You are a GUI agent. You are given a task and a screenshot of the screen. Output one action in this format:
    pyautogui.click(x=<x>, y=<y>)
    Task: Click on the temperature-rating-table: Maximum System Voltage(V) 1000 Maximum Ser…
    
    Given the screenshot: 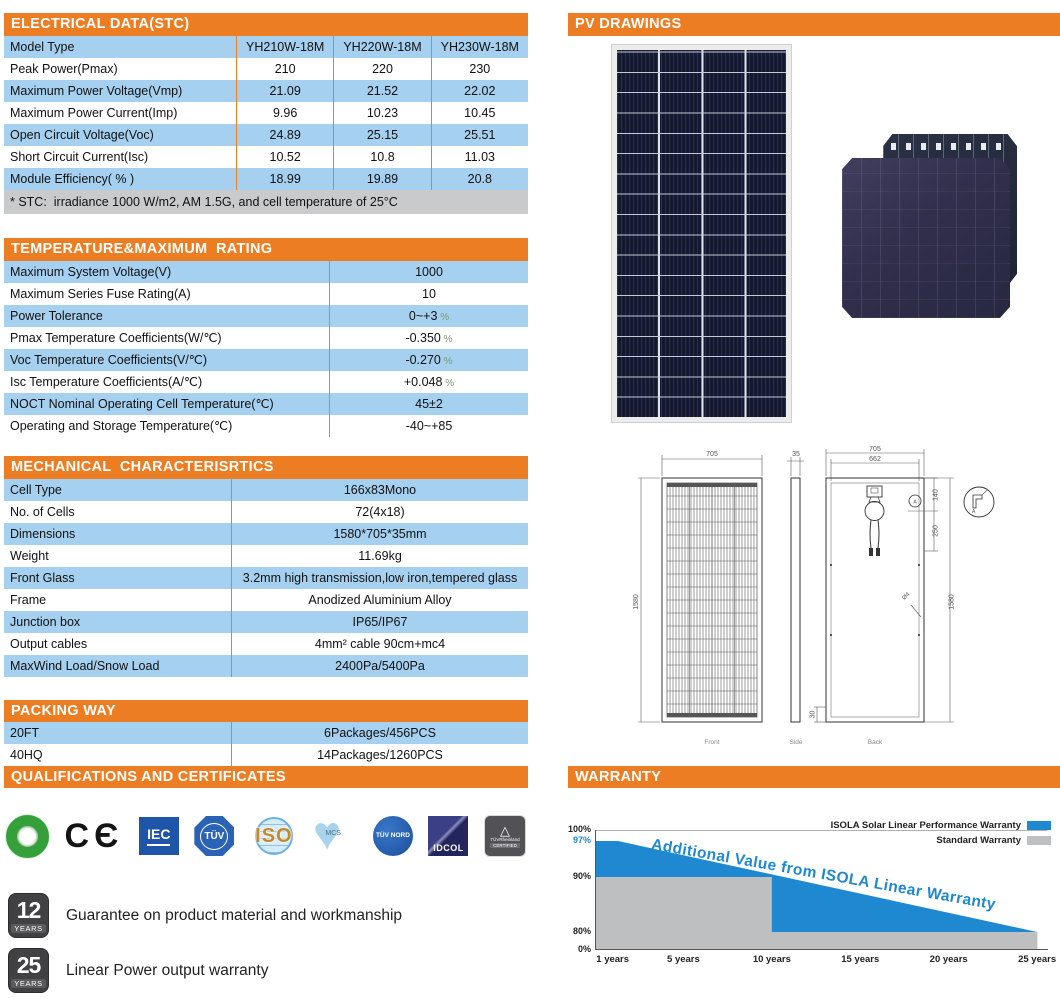 What is the action you would take?
    pyautogui.click(x=266, y=349)
    